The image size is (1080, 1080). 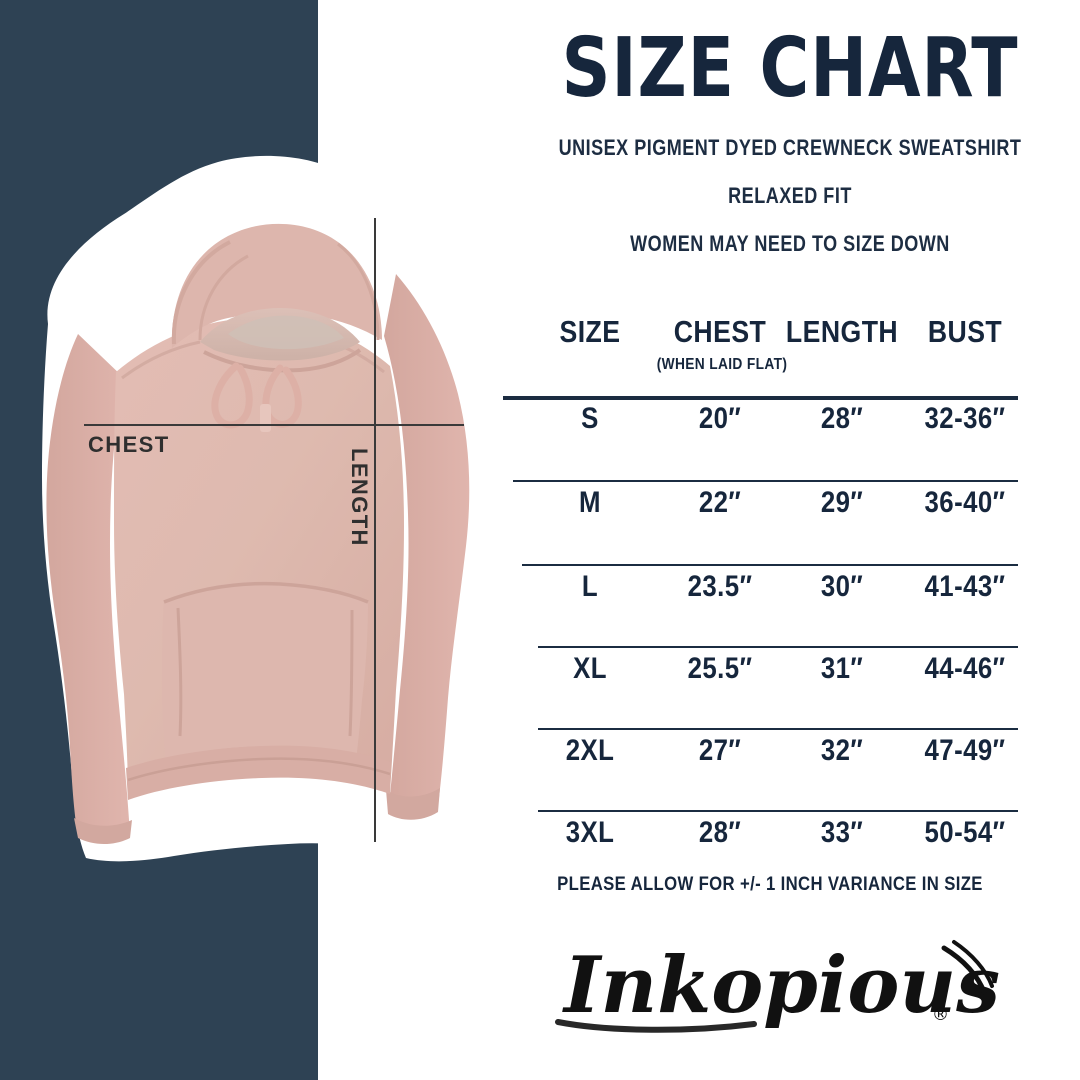 What do you see at coordinates (842, 418) in the screenshot?
I see `cell-length-s: 28″` at bounding box center [842, 418].